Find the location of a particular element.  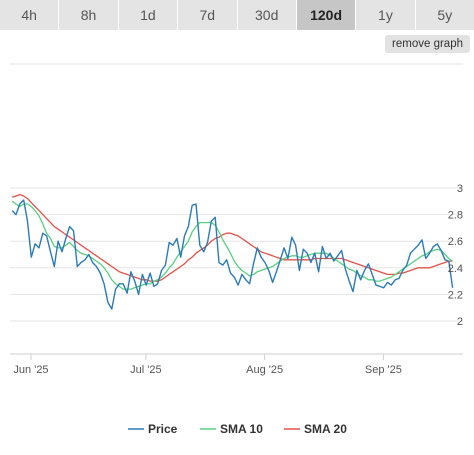

tab-120d: 120d is located at coordinates (326, 15).